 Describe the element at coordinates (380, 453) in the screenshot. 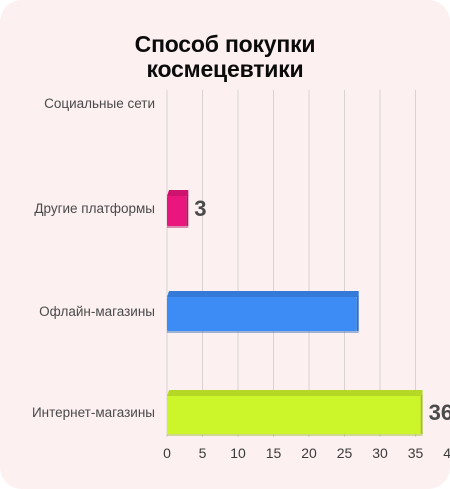

I see `x-tick-label-30: 30` at that location.